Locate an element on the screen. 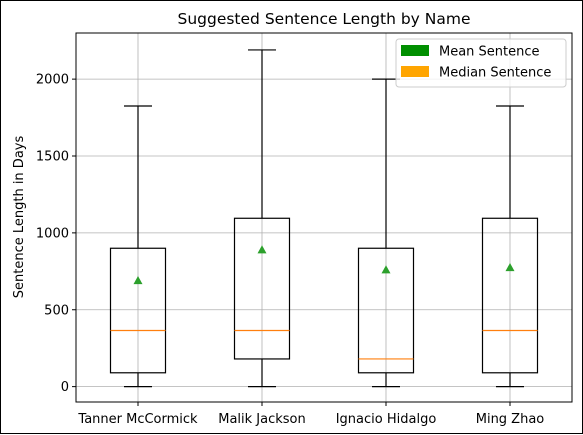 Image resolution: width=583 pixels, height=435 pixels. y-axis-ticks: 0 500 1000 1500 2000 is located at coordinates (56, 234).